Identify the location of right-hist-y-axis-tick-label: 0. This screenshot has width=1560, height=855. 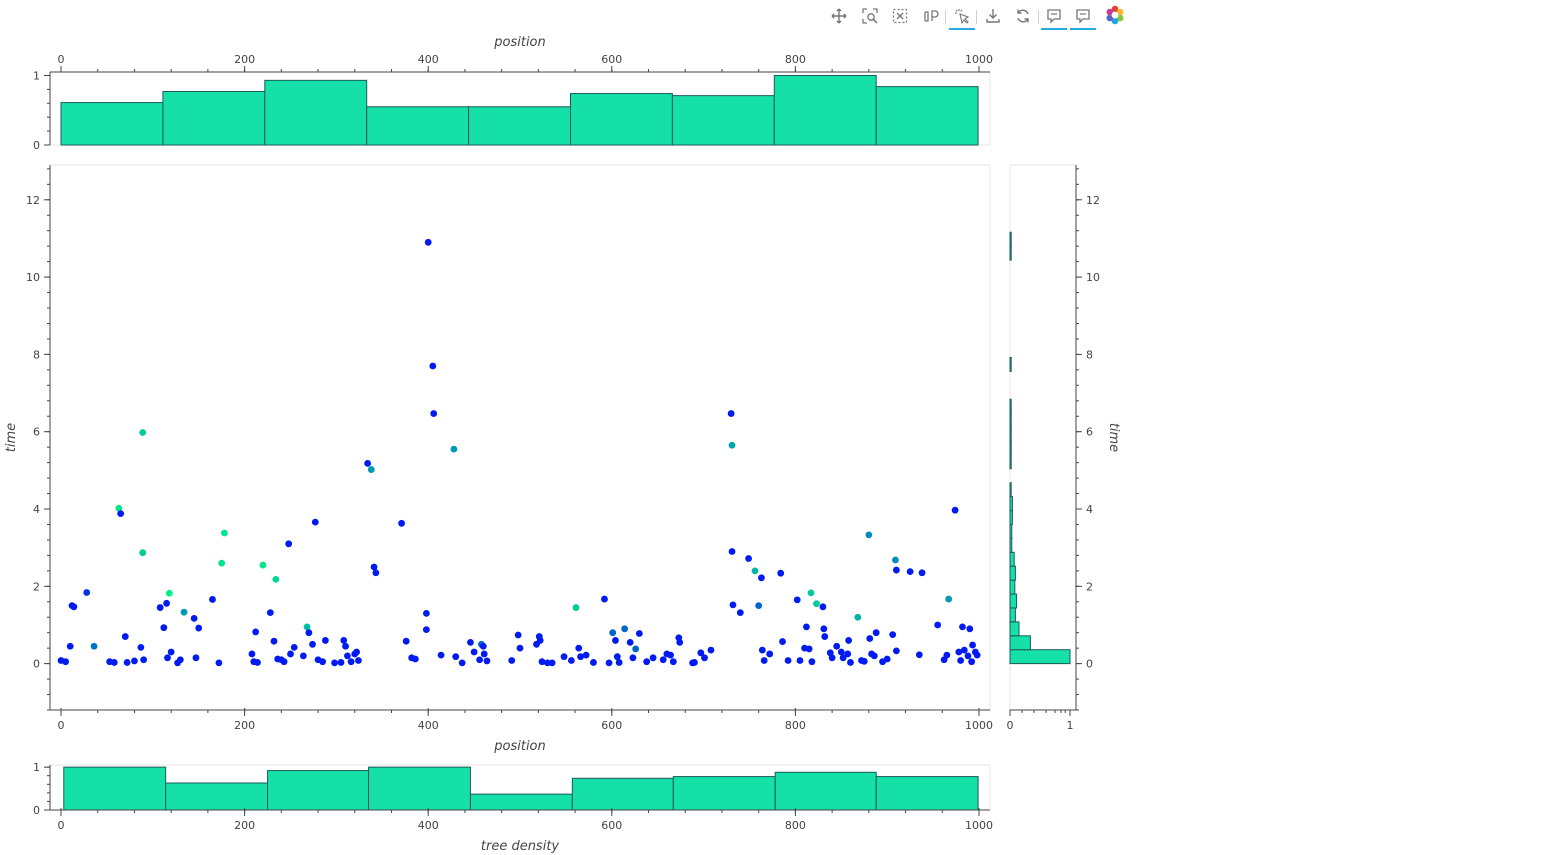
(1089, 664).